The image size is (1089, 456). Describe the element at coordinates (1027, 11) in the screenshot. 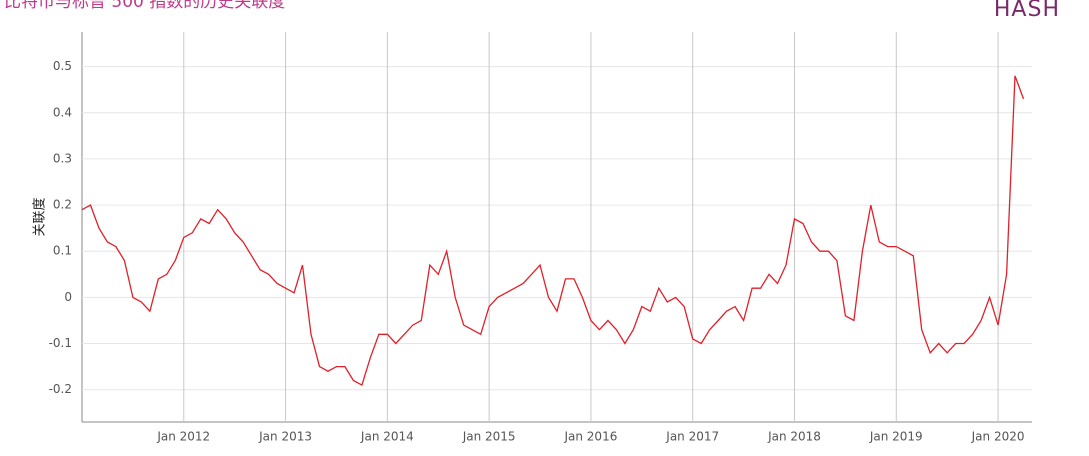

I see `logo: HASH` at that location.